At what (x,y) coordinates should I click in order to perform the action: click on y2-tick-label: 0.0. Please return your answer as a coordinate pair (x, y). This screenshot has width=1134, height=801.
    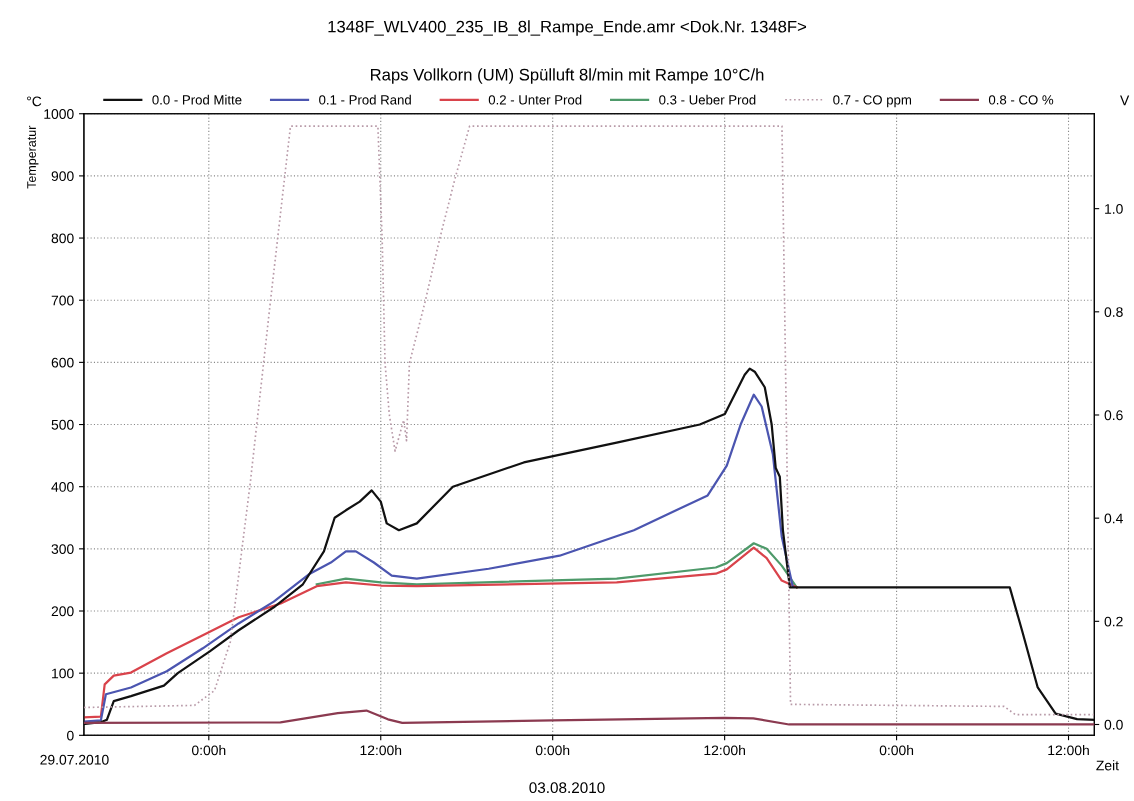
    Looking at the image, I should click on (1113, 724).